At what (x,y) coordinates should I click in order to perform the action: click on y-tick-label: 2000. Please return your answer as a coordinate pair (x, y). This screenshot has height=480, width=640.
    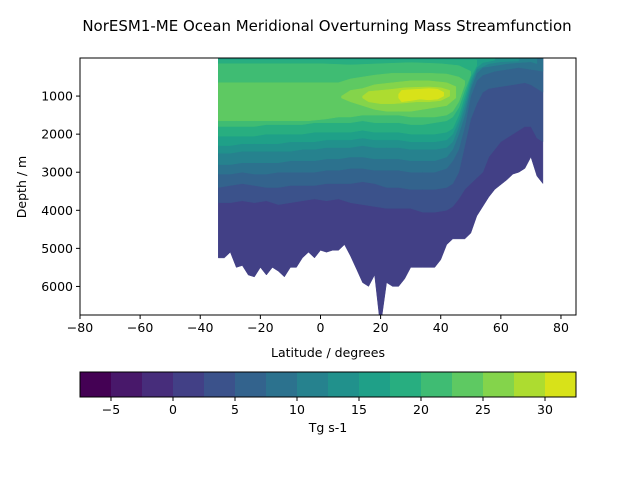
    Looking at the image, I should click on (57, 134).